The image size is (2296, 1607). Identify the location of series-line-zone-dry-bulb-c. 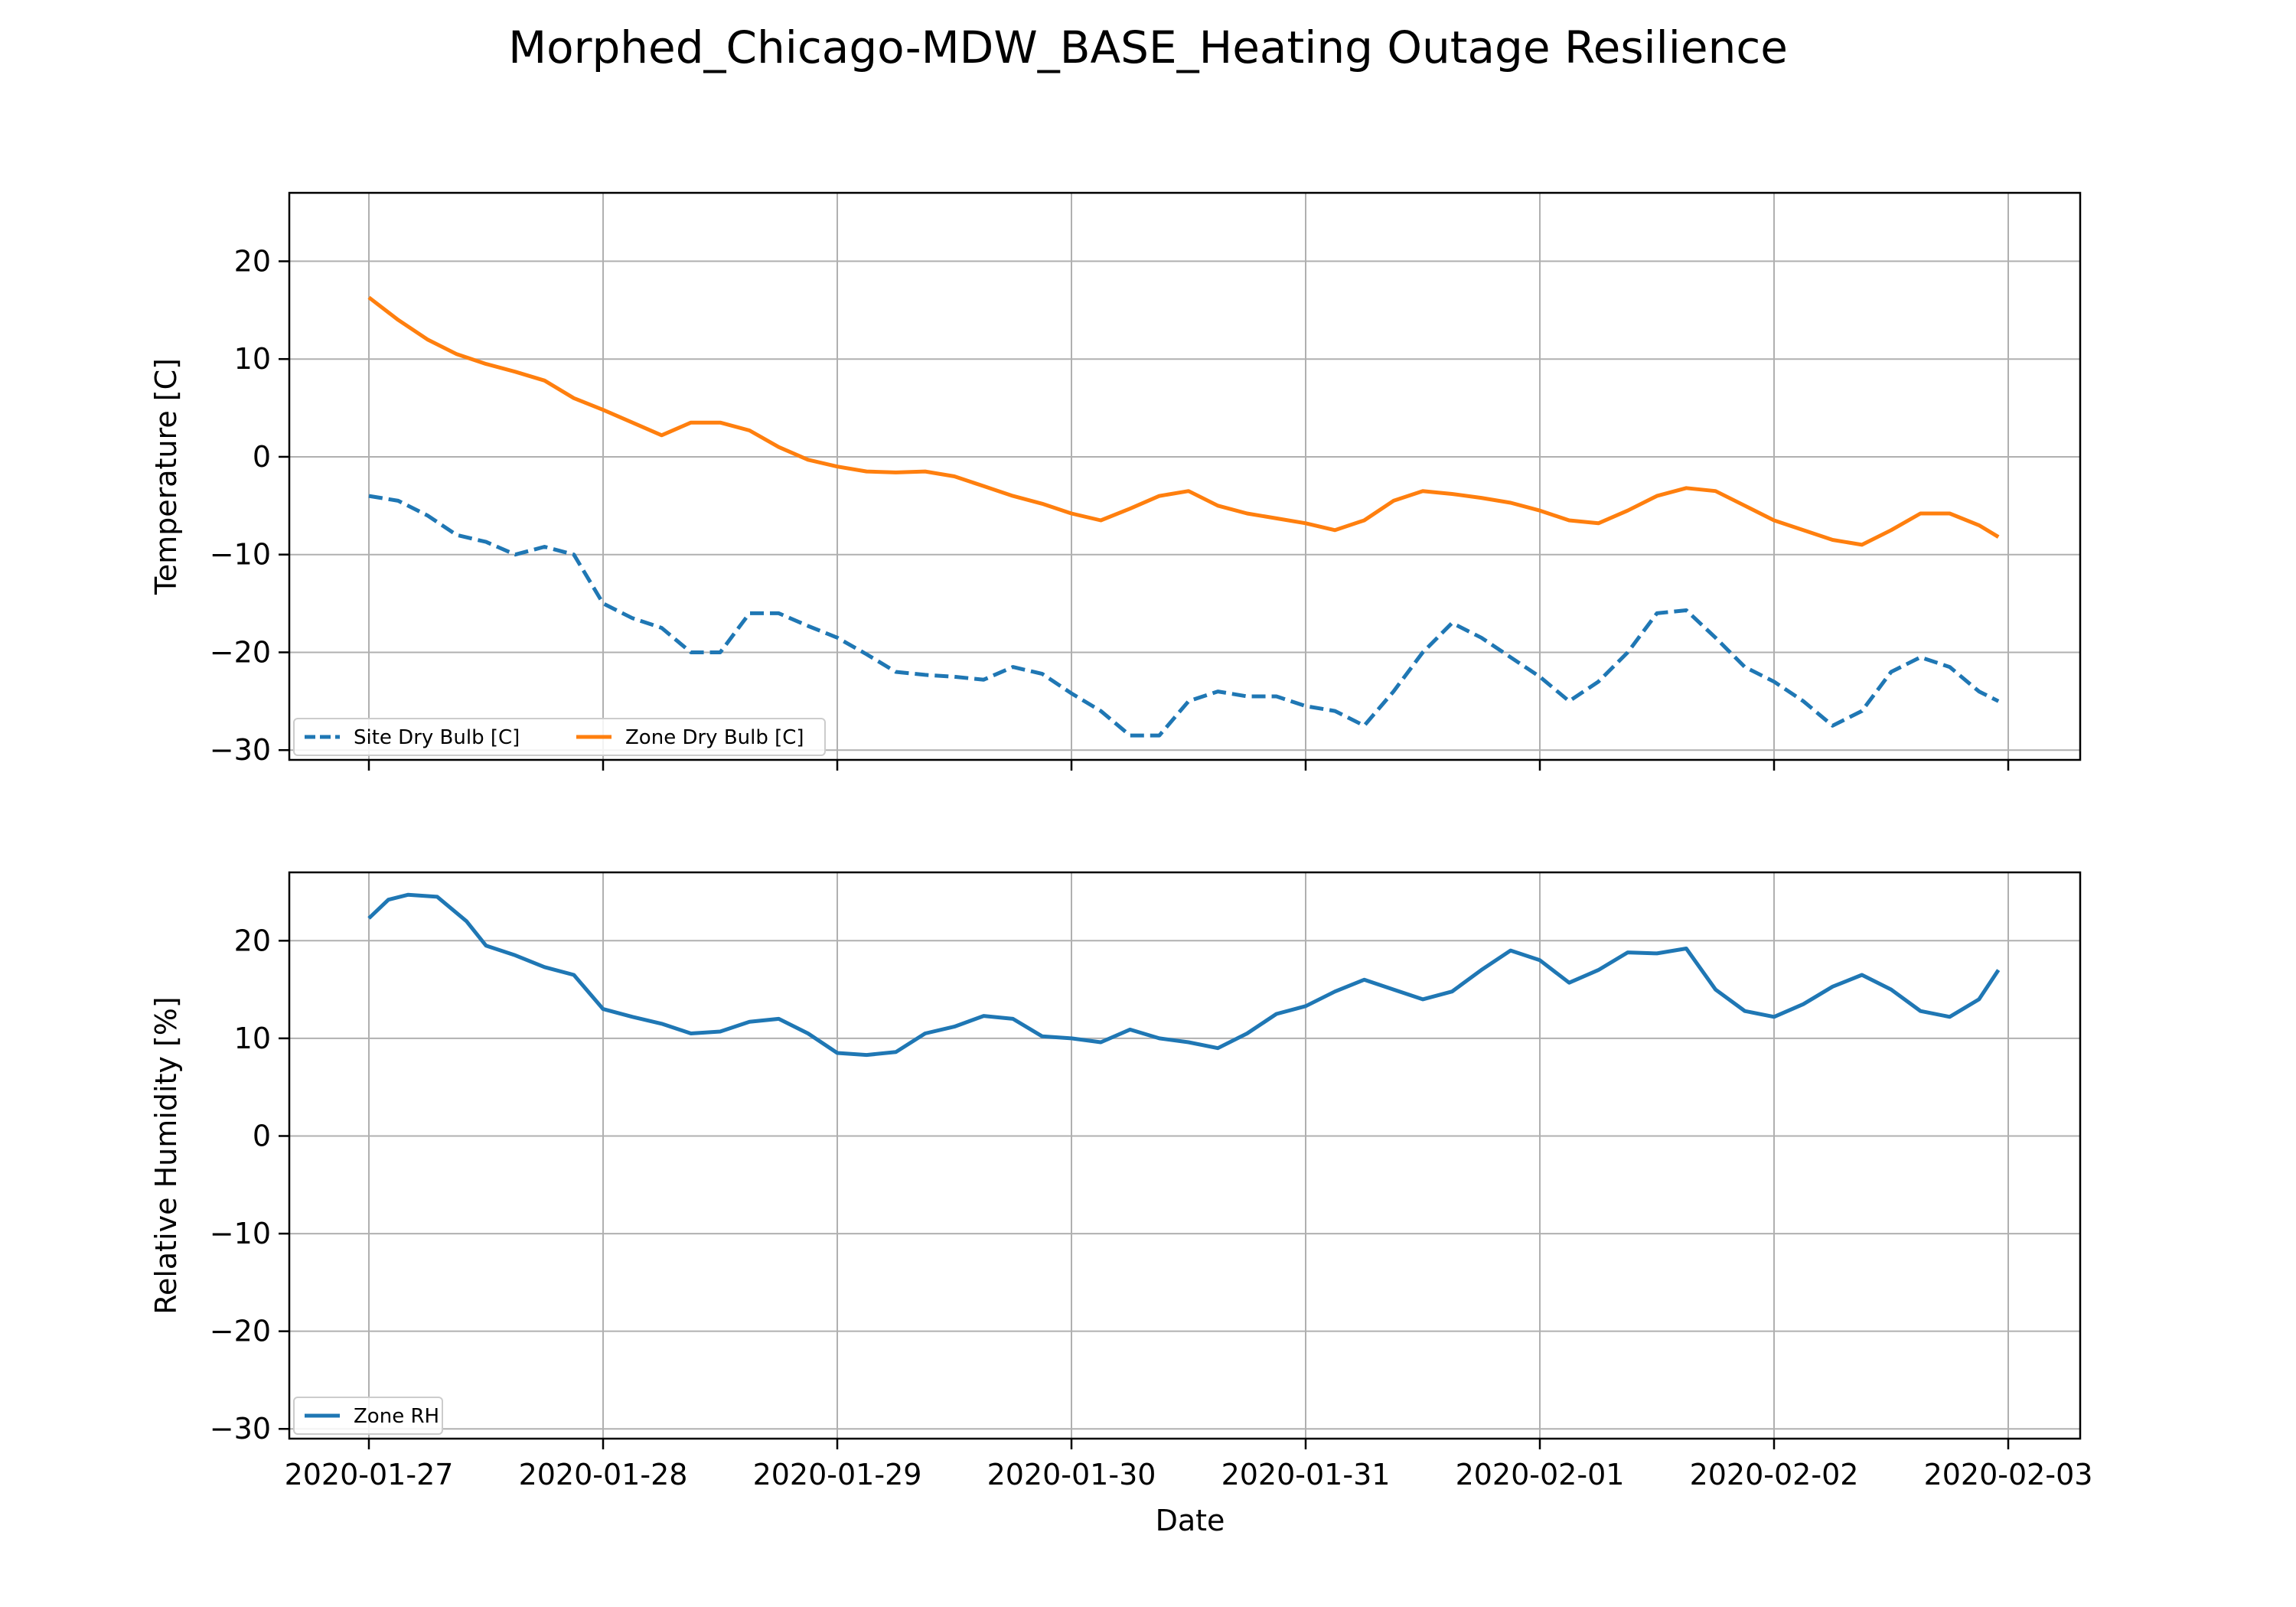
(1183, 421).